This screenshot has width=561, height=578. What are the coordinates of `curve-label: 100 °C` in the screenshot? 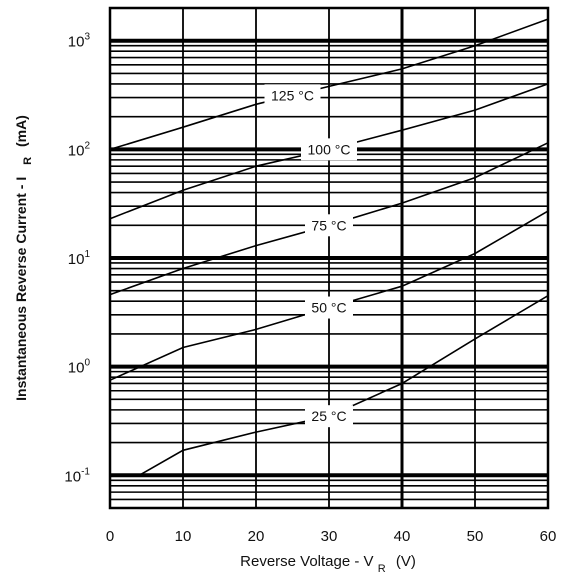 It's located at (329, 149).